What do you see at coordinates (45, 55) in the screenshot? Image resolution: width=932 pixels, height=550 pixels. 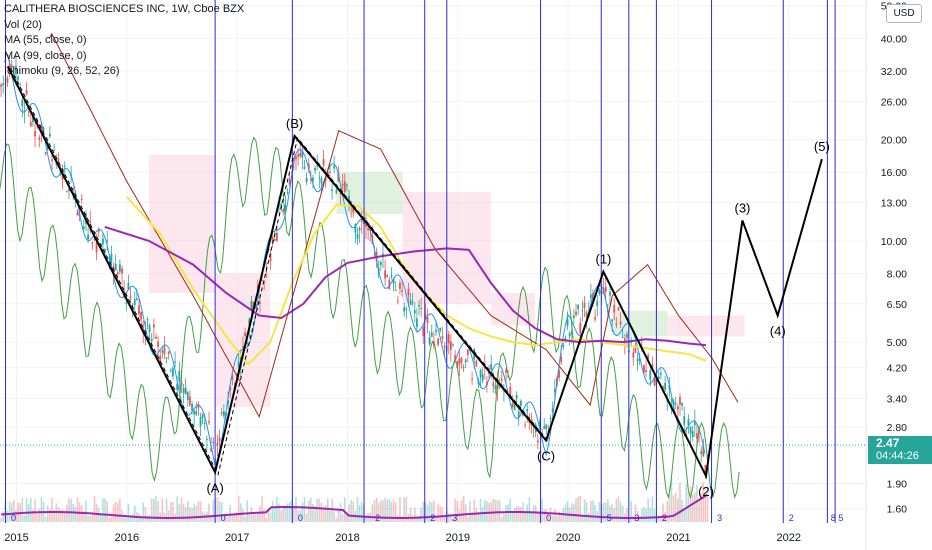 I see `legend-ma-99: MA (99, close, 0)` at bounding box center [45, 55].